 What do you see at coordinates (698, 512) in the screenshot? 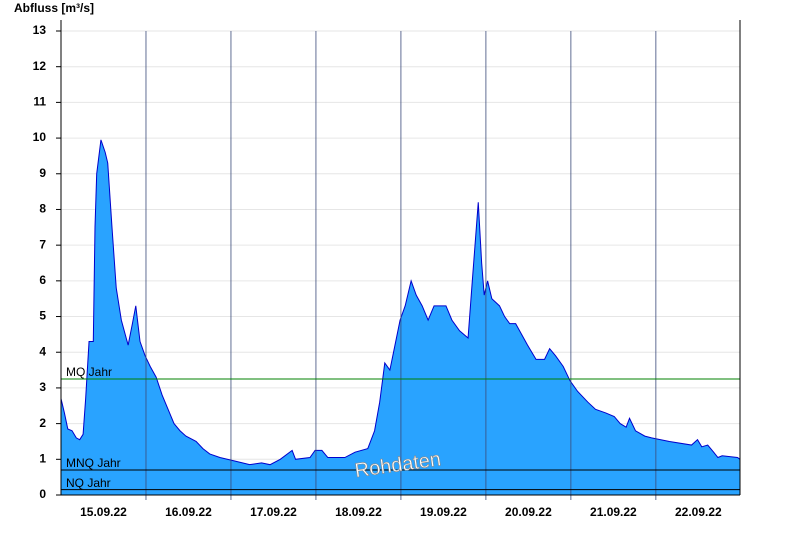
I see `x-tick-label: 22.09.22` at bounding box center [698, 512].